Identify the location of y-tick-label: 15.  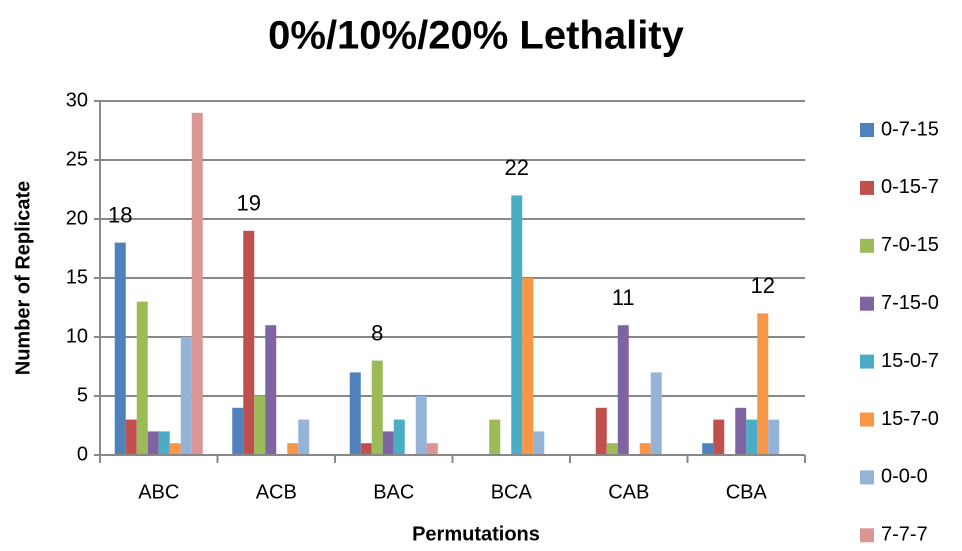
(77, 277).